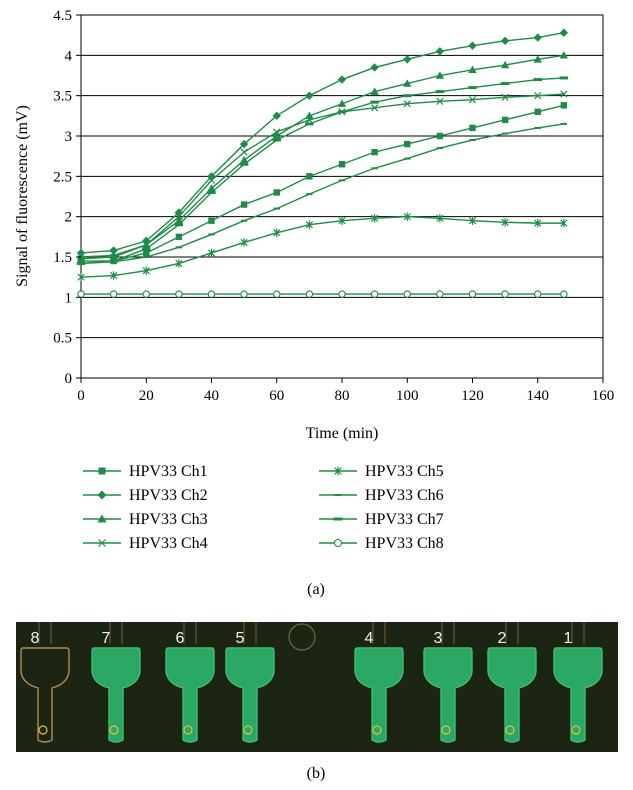 The height and width of the screenshot is (790, 633). I want to click on legend-item: HPV33 Ch3, so click(145, 519).